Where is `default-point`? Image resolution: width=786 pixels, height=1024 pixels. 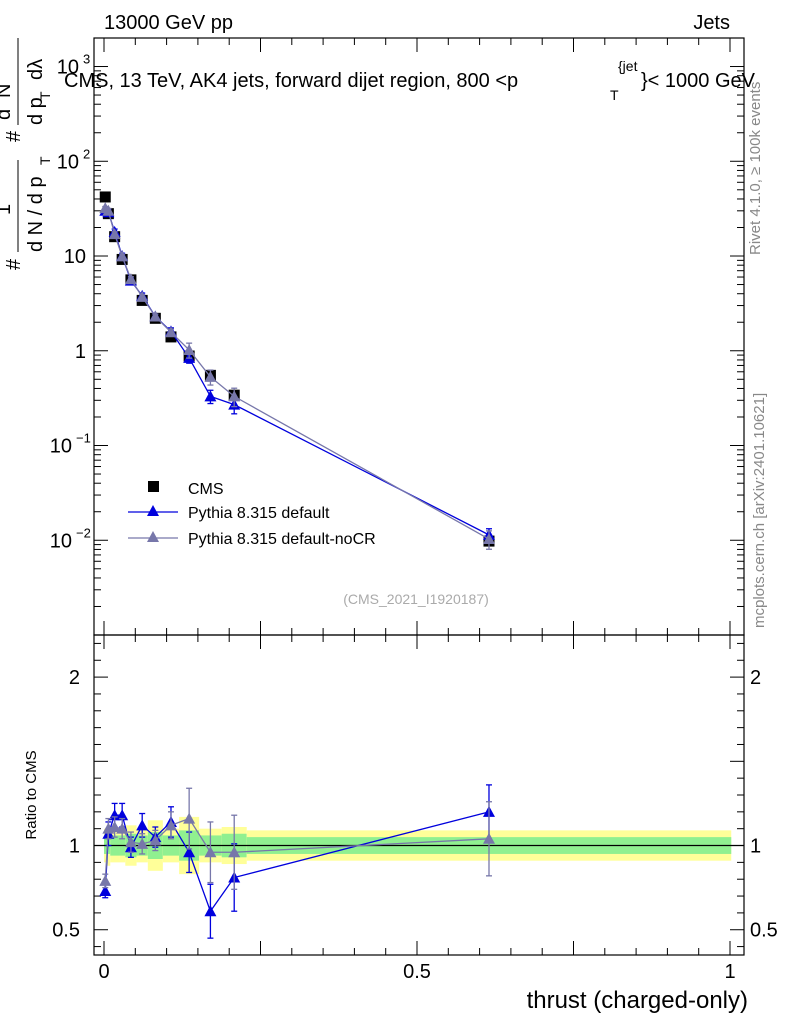 default-point is located at coordinates (210, 396).